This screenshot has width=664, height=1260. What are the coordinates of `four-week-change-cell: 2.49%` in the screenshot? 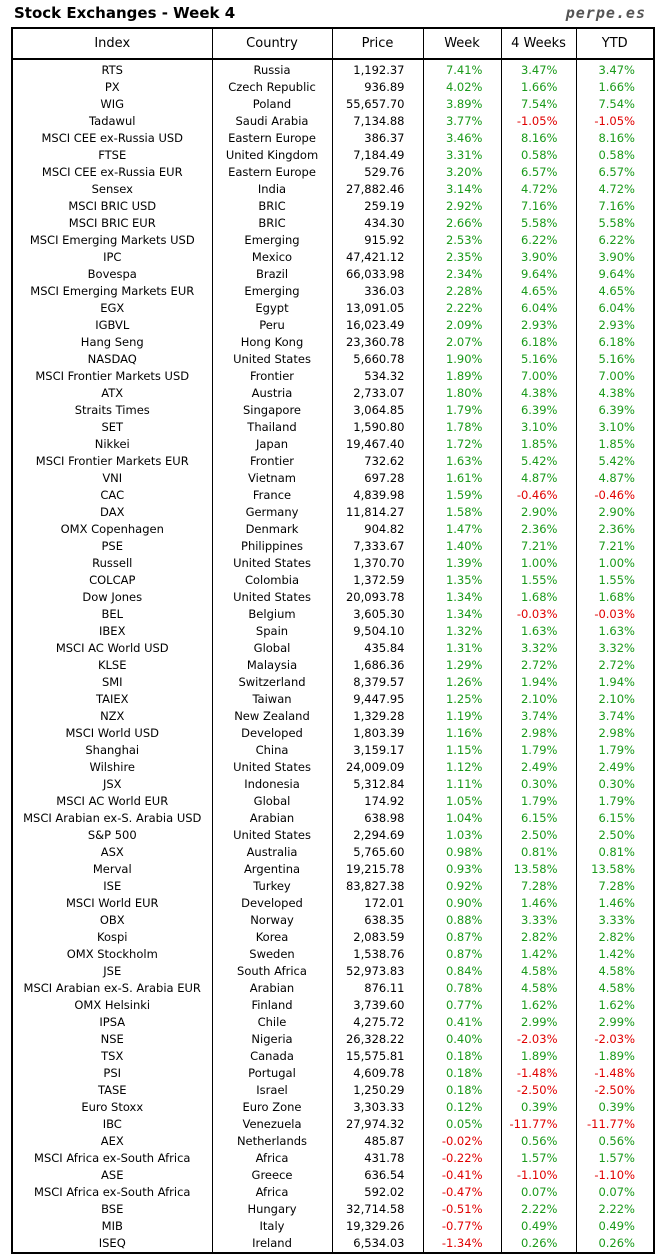 It's located at (538, 767).